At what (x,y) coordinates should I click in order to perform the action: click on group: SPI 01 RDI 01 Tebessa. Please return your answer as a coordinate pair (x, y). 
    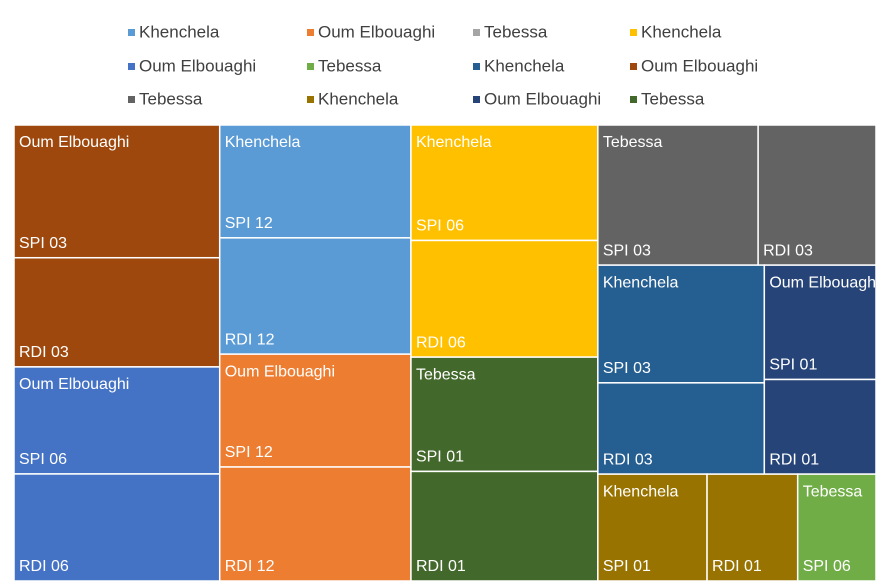
    Looking at the image, I should click on (504, 469).